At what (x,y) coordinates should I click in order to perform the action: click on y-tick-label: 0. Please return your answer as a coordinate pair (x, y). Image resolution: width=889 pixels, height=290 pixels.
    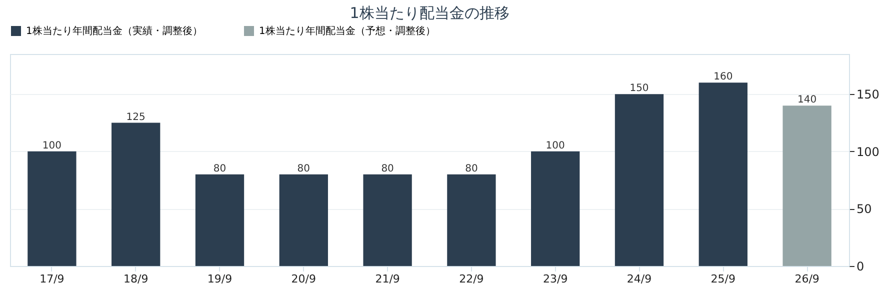
    Looking at the image, I should click on (860, 267).